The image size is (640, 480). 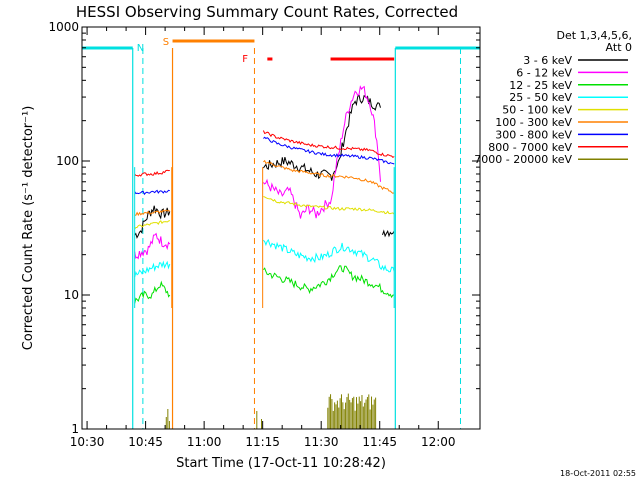 I want to click on series-300-800-kev, so click(x=264, y=166).